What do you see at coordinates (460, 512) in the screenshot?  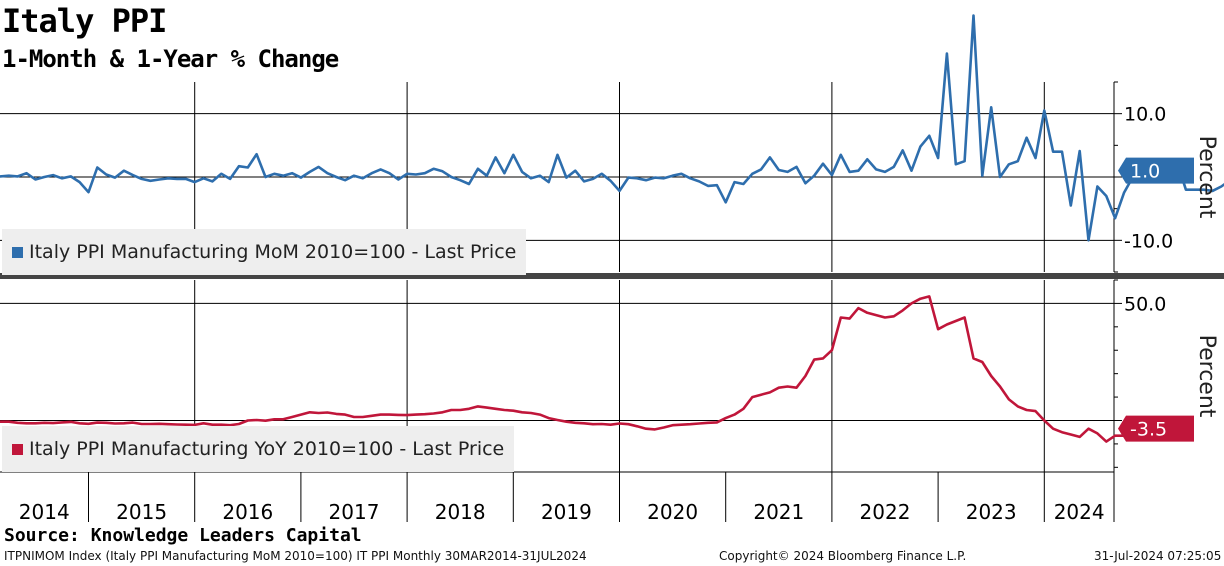 I see `x-tick-label-2018: 2018` at bounding box center [460, 512].